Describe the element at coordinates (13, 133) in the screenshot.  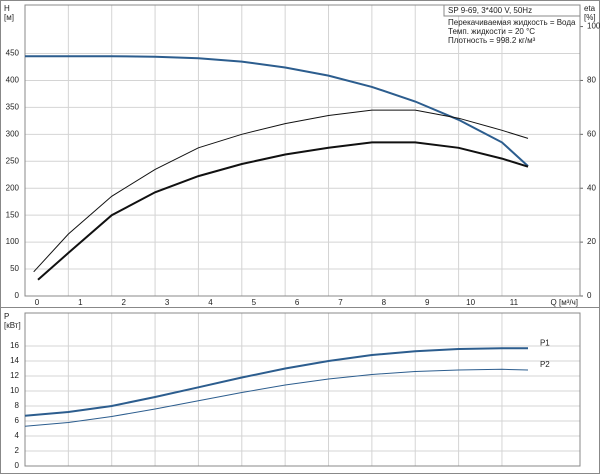
I see `y-tick-label: 300` at that location.